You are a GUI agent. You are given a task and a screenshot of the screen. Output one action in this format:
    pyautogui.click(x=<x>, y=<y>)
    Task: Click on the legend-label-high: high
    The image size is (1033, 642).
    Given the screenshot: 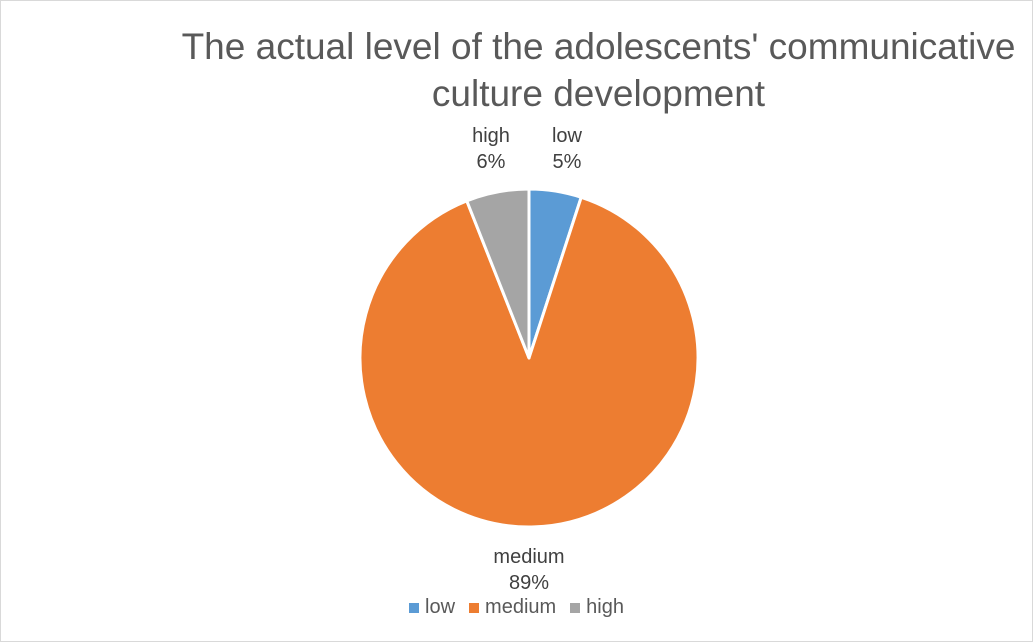 What is the action you would take?
    pyautogui.click(x=605, y=607)
    